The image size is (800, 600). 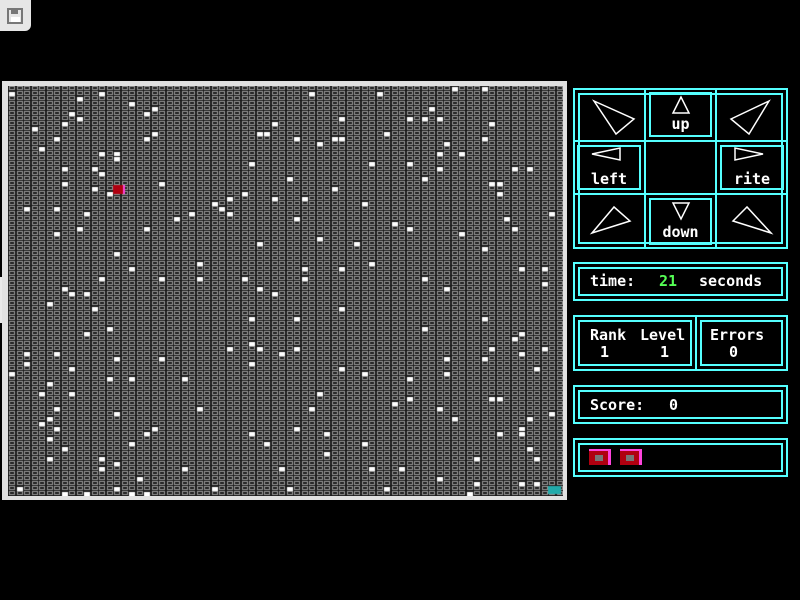 I want to click on arrow-down-left-icon, so click(x=610, y=220).